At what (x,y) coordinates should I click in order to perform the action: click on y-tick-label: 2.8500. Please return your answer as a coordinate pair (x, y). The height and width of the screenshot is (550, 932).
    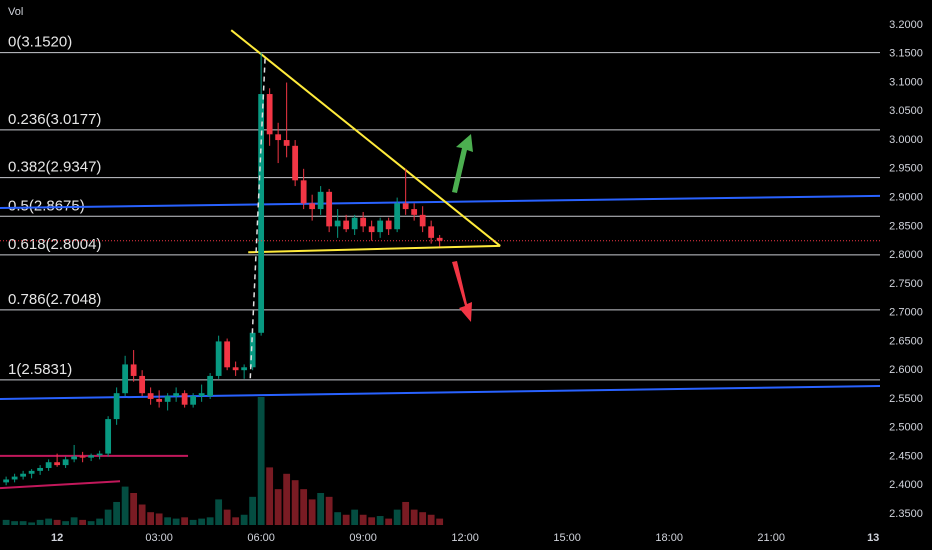
    Looking at the image, I should click on (906, 226).